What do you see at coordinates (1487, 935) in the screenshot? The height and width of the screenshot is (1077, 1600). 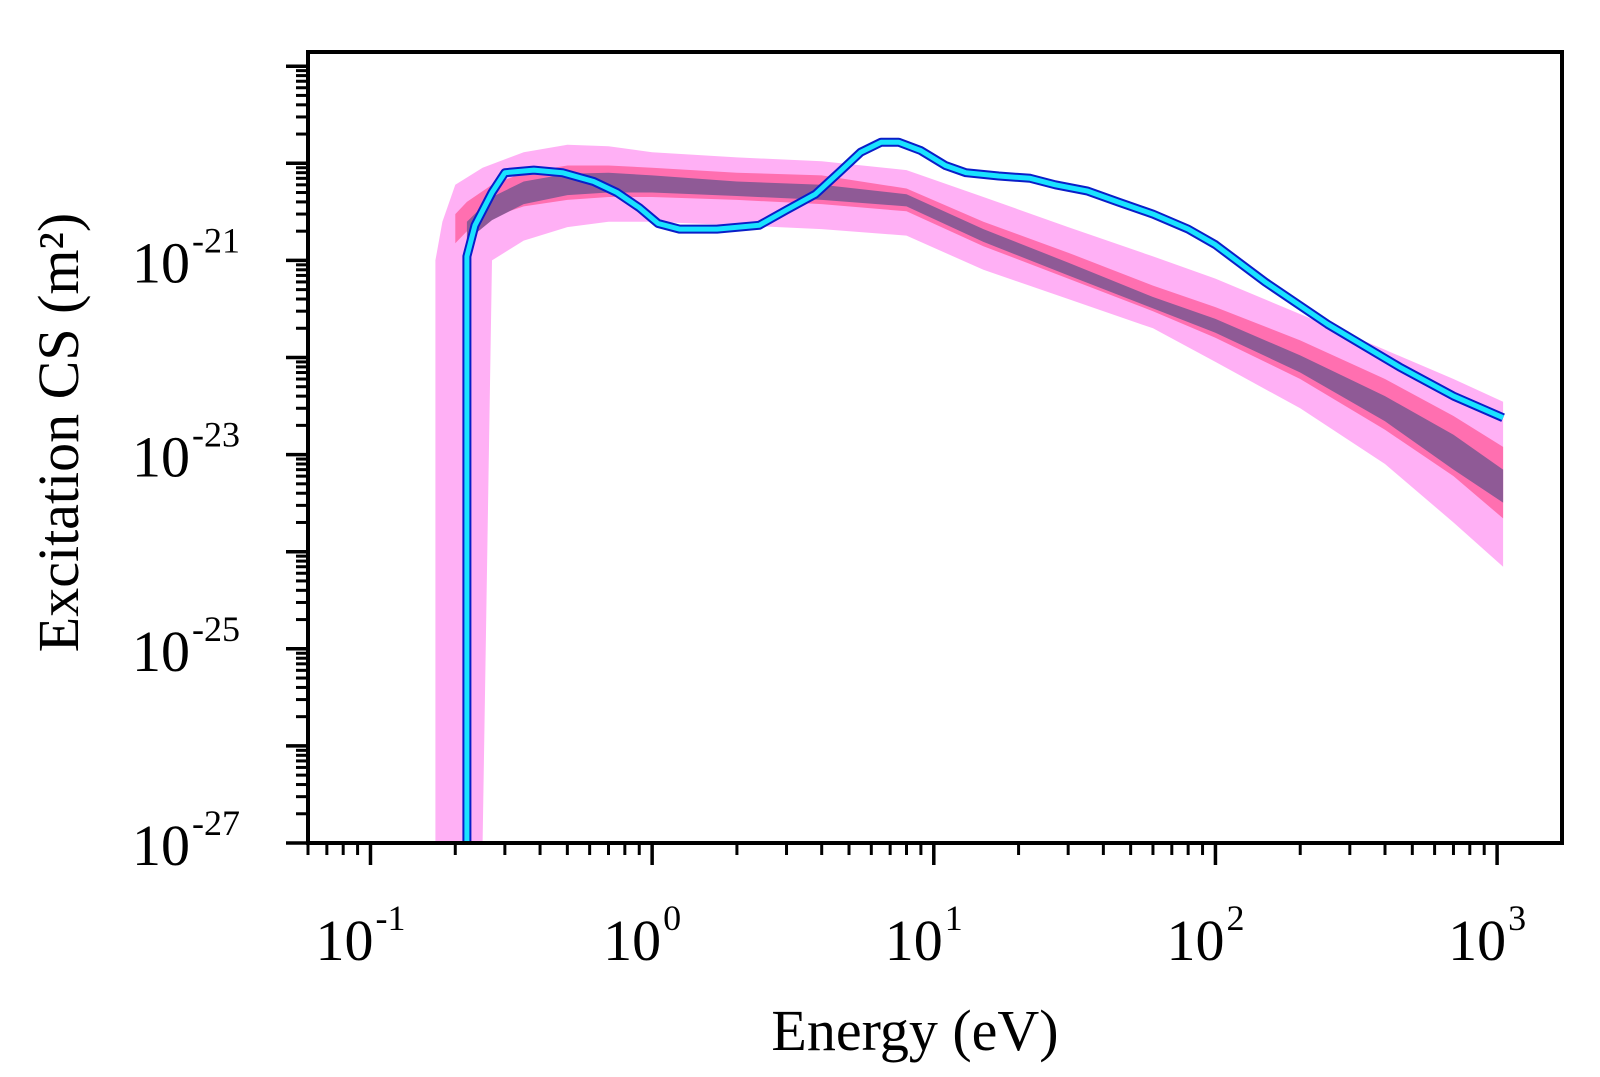 I see `x-tick-label: 10³` at bounding box center [1487, 935].